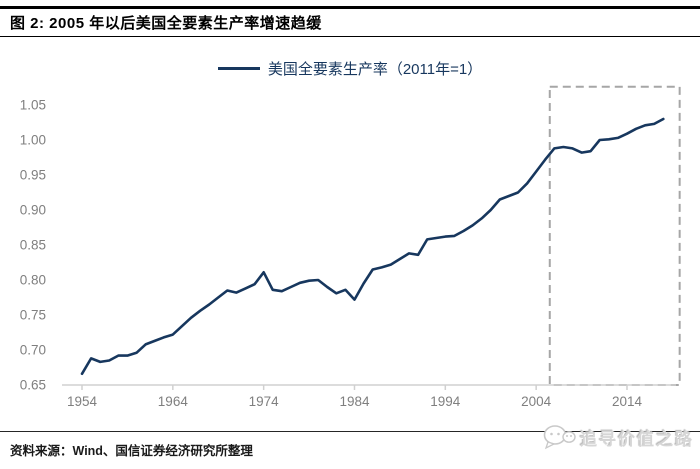 The width and height of the screenshot is (700, 469). I want to click on highlight-dashed-box, so click(614, 236).